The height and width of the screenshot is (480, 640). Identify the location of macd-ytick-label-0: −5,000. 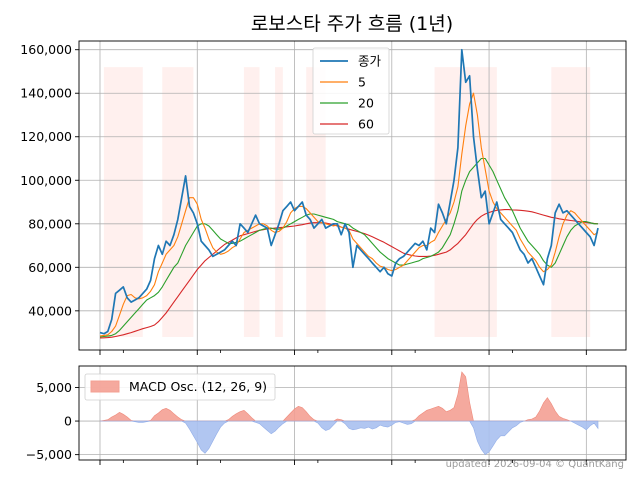
(49, 454).